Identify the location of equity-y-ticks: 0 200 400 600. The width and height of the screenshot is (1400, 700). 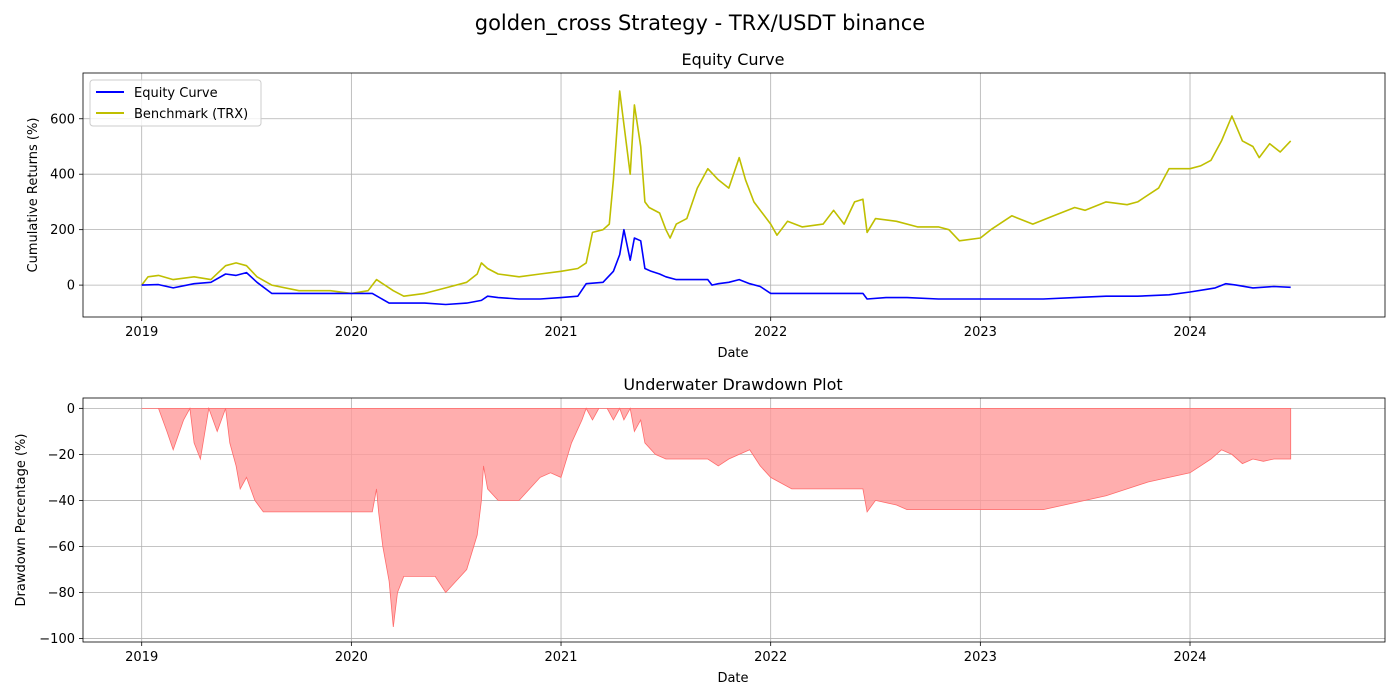
(66, 203).